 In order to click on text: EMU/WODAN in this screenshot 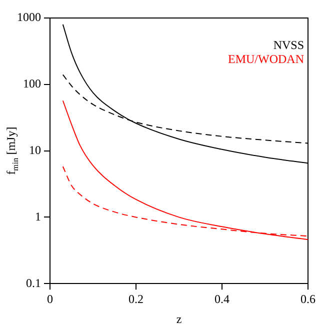, I will do `click(266, 59)`.